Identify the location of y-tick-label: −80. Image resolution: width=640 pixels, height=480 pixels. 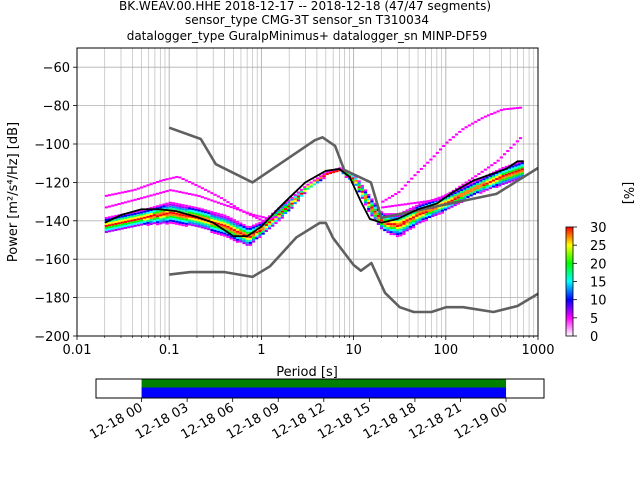
(56, 107).